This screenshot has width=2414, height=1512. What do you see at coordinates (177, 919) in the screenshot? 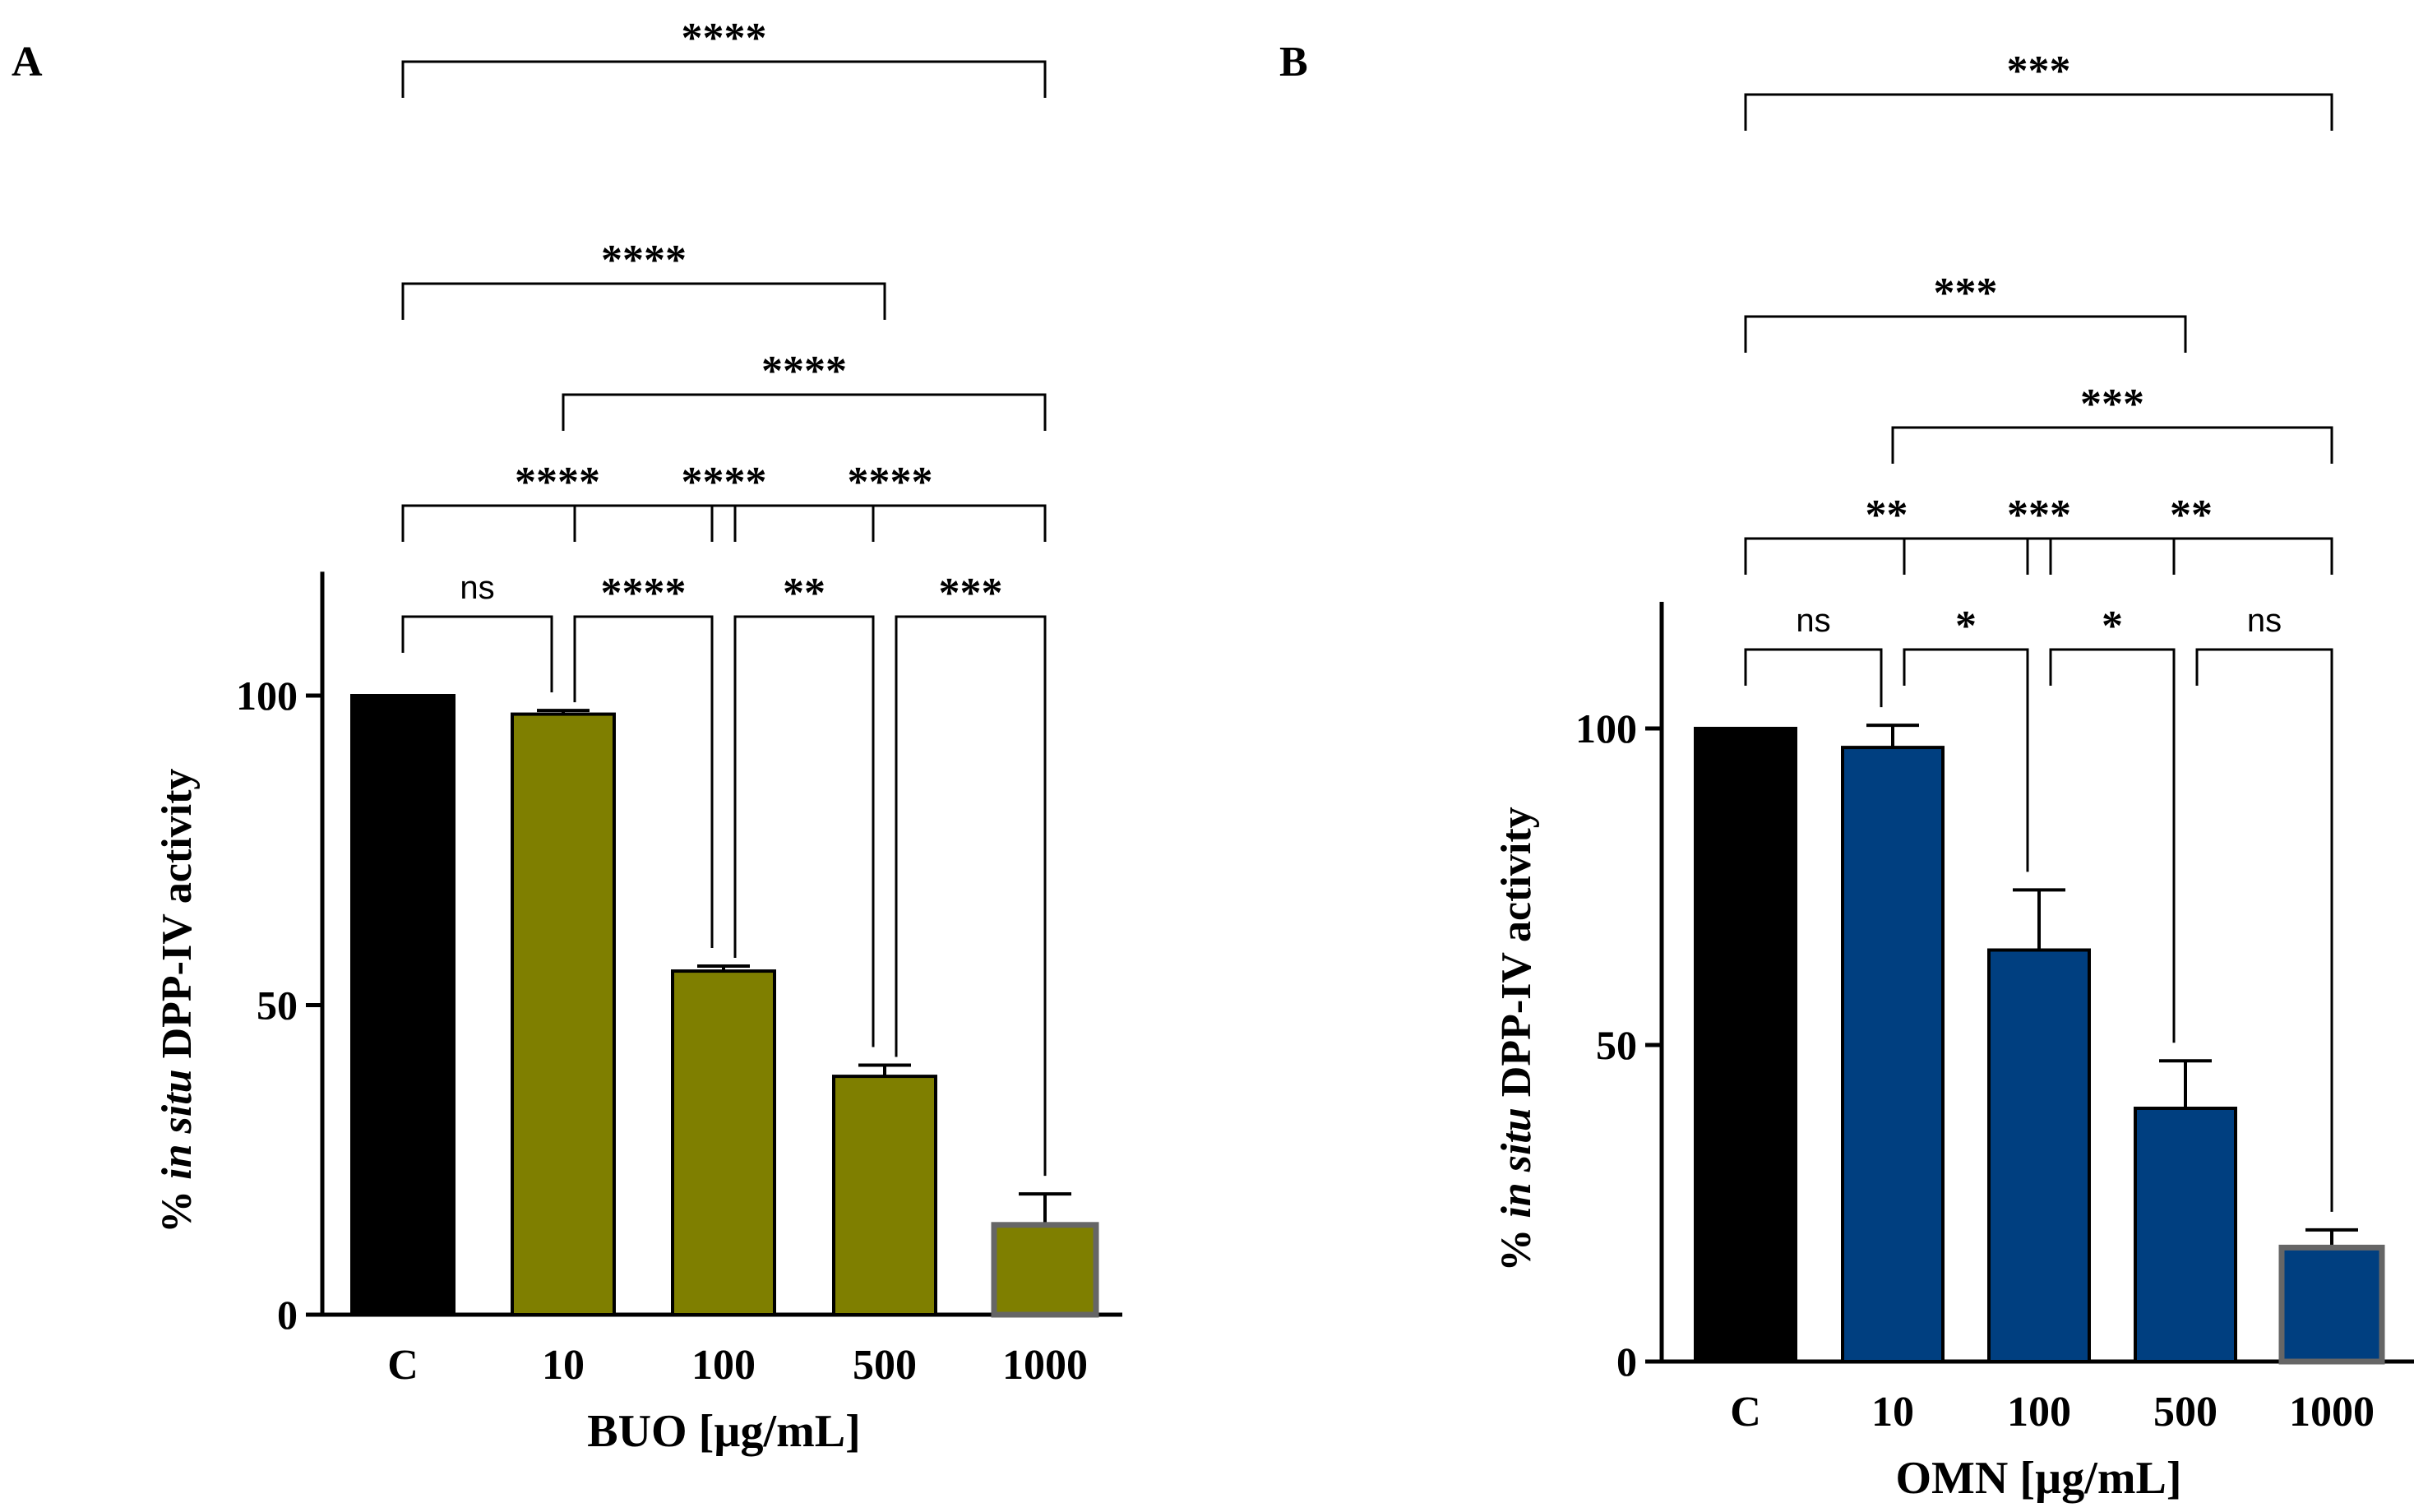
I see `a-y-axis-title-suffix: DPP-IV activity` at bounding box center [177, 919].